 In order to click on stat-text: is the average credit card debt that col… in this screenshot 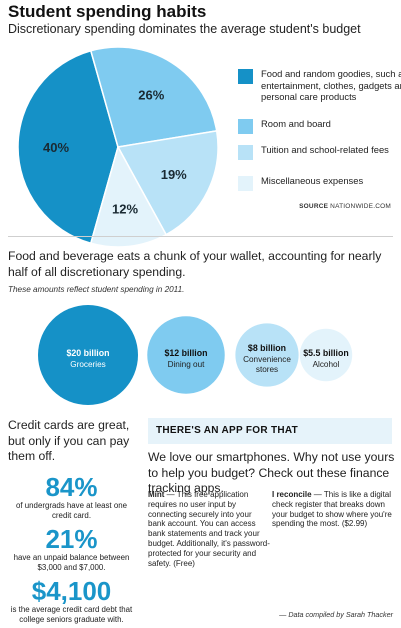, I will do `click(71, 614)`.